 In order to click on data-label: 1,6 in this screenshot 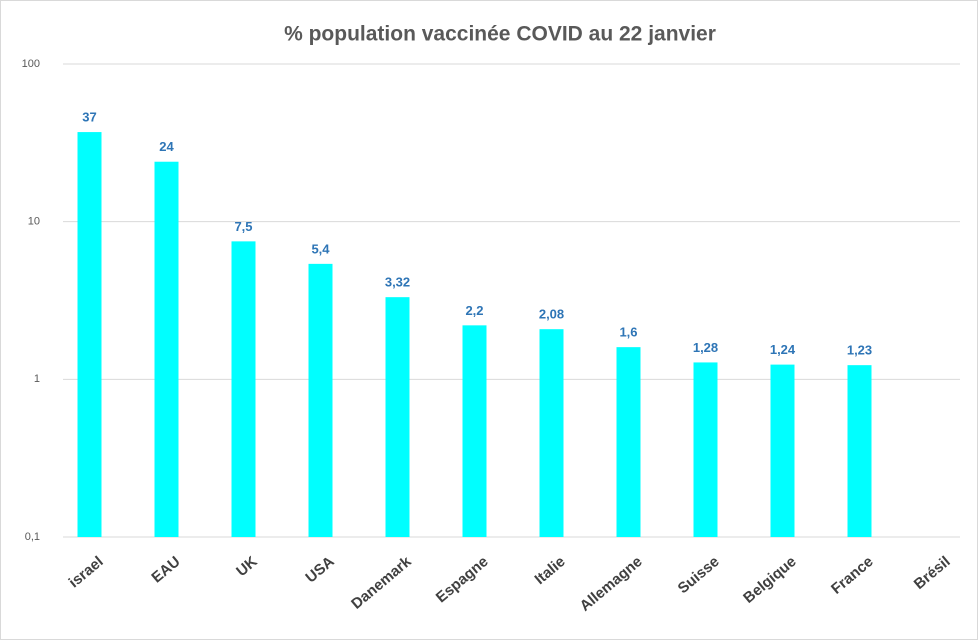, I will do `click(628, 332)`.